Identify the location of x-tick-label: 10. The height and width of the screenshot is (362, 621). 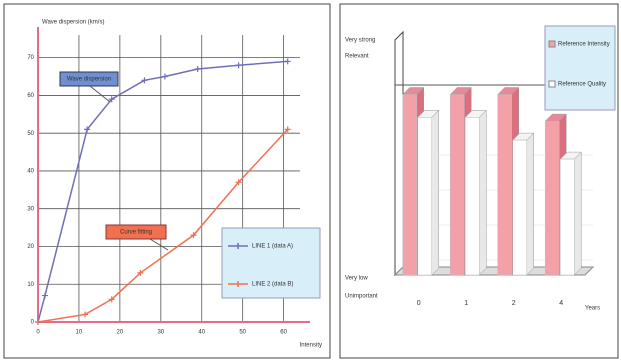
(79, 333).